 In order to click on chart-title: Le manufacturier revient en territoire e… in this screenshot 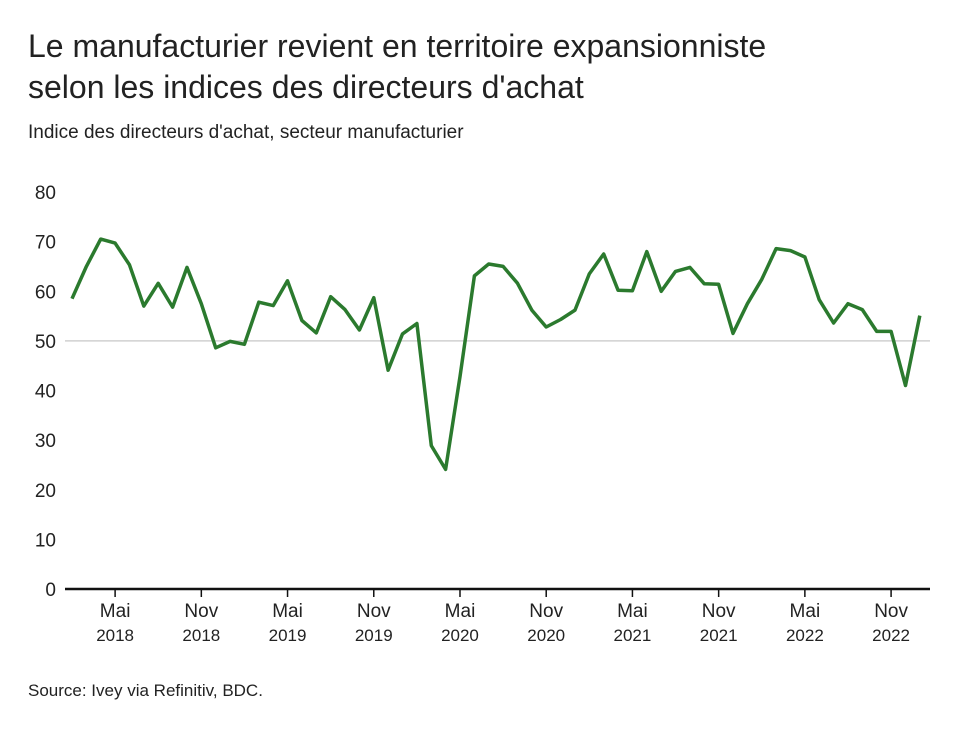, I will do `click(397, 46)`.